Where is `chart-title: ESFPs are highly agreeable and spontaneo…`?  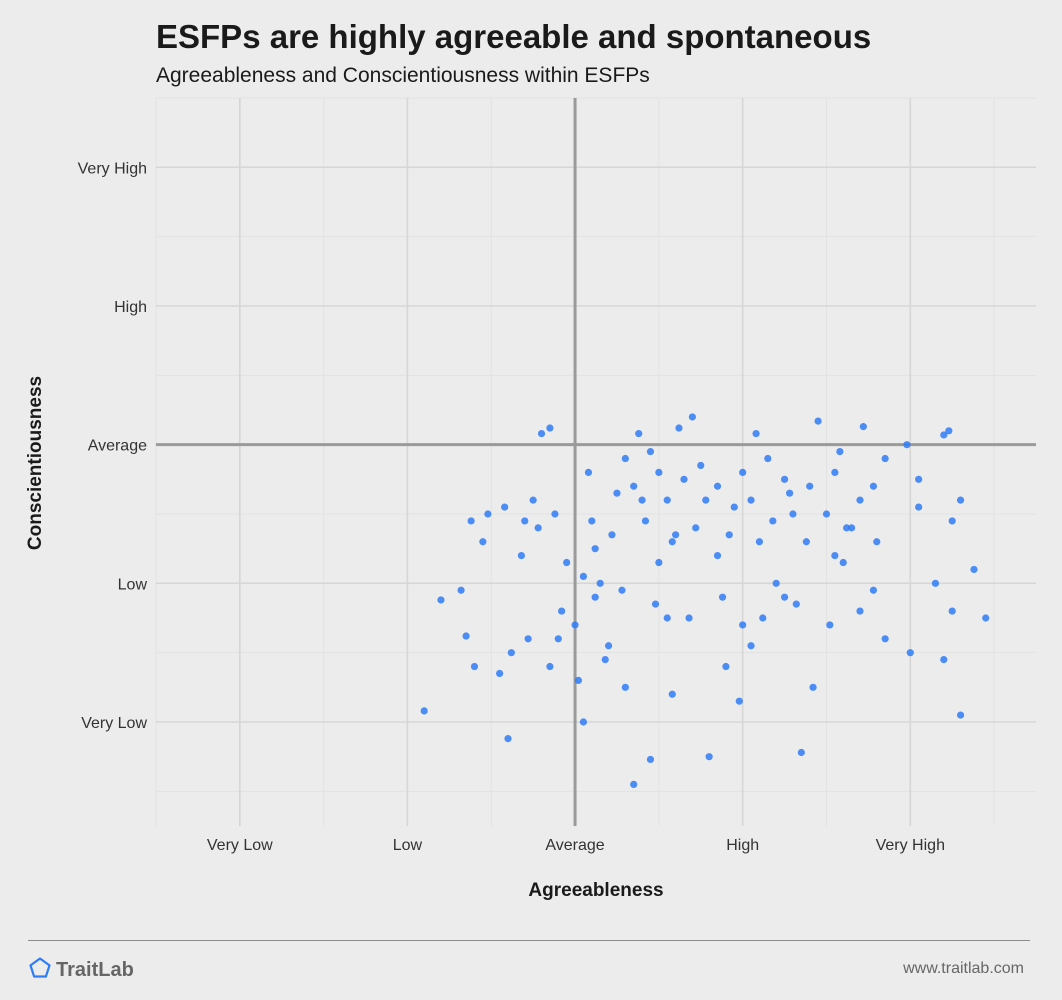 chart-title: ESFPs are highly agreeable and spontaneo… is located at coordinates (514, 36).